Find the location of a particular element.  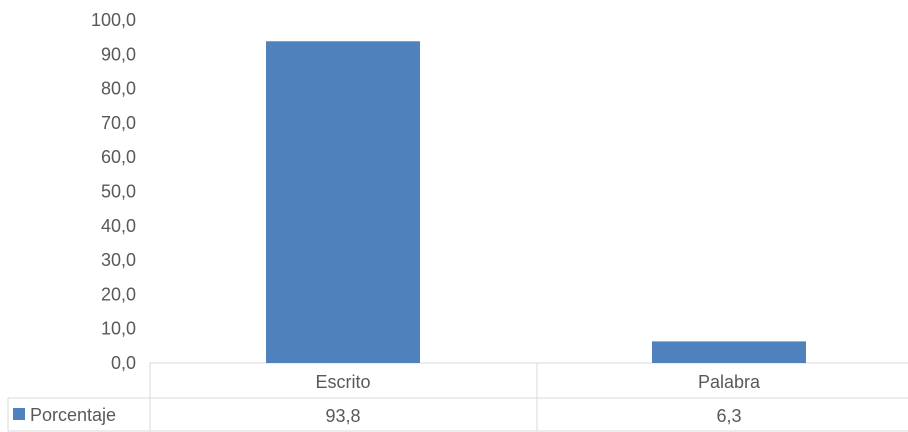

y-tick-label: 20,0 is located at coordinates (118, 294).